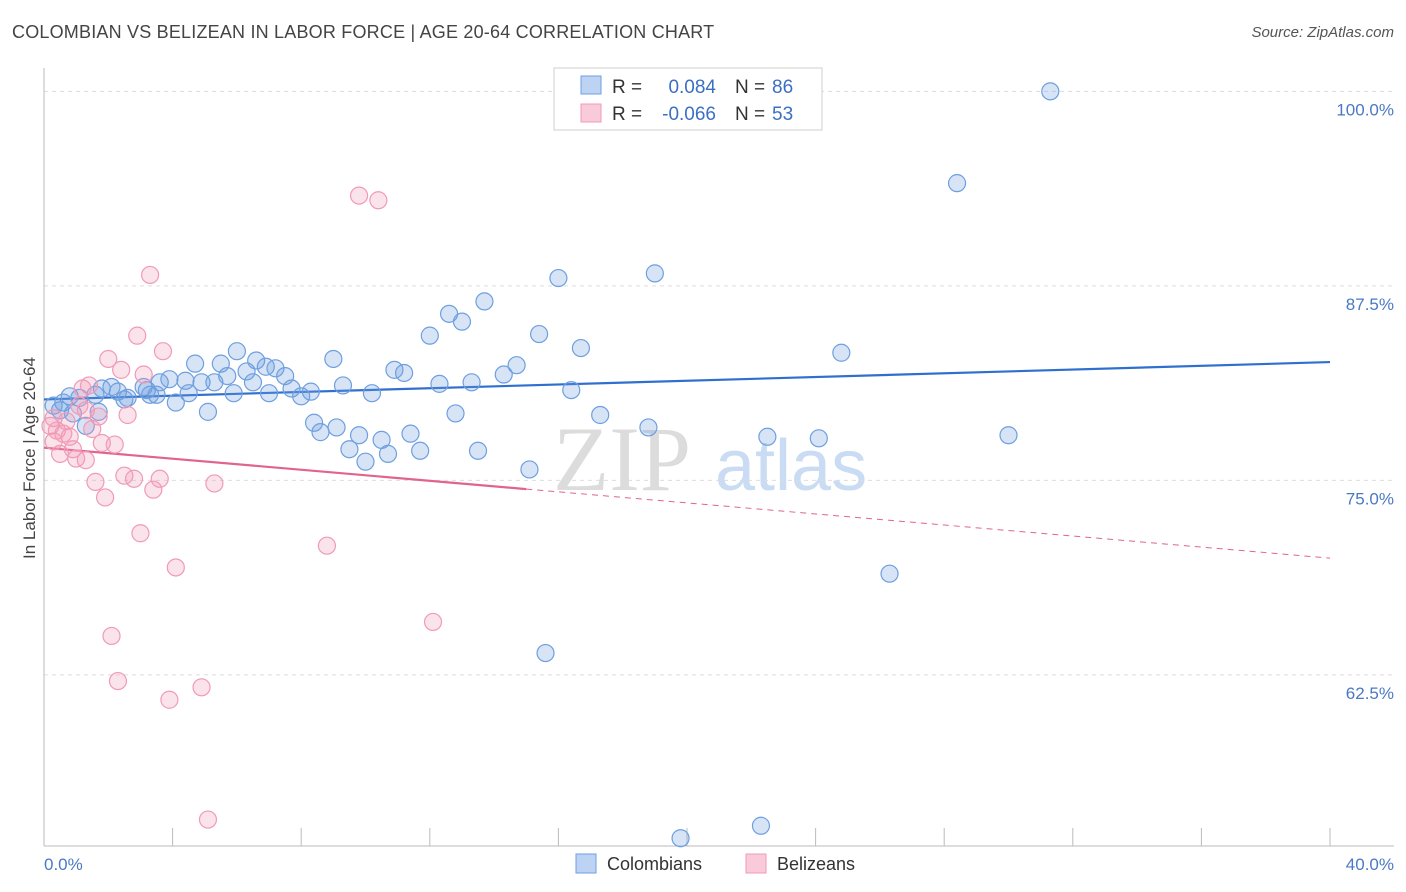 This screenshot has width=1406, height=892. Describe the element at coordinates (692, 87) in the screenshot. I see `legend-r-value-1: 0.084` at that location.